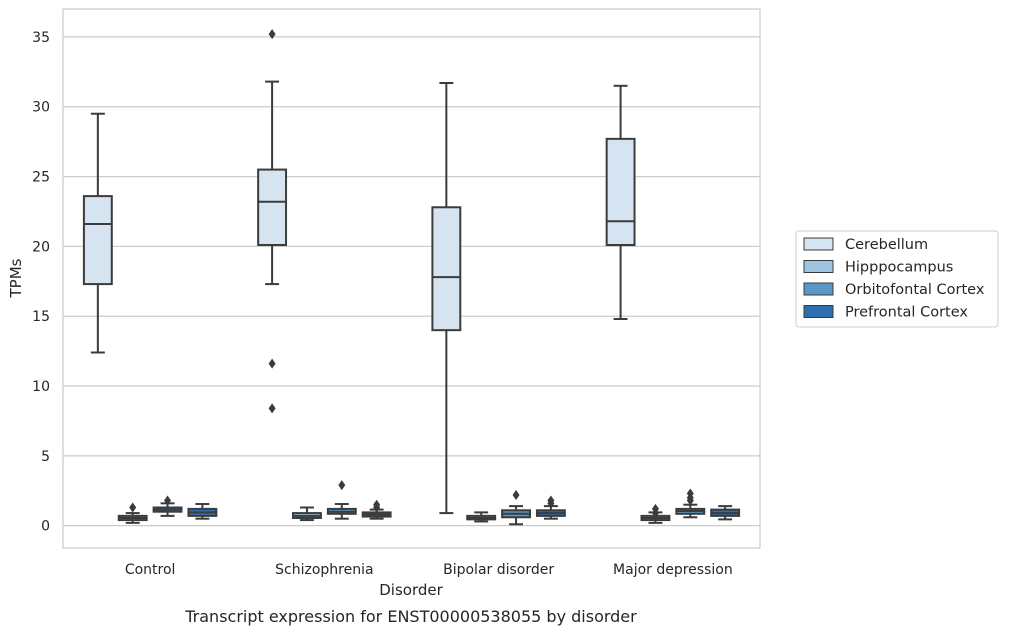 This screenshot has width=1009, height=634. Describe the element at coordinates (45, 527) in the screenshot. I see `y-tick-label: 0` at that location.